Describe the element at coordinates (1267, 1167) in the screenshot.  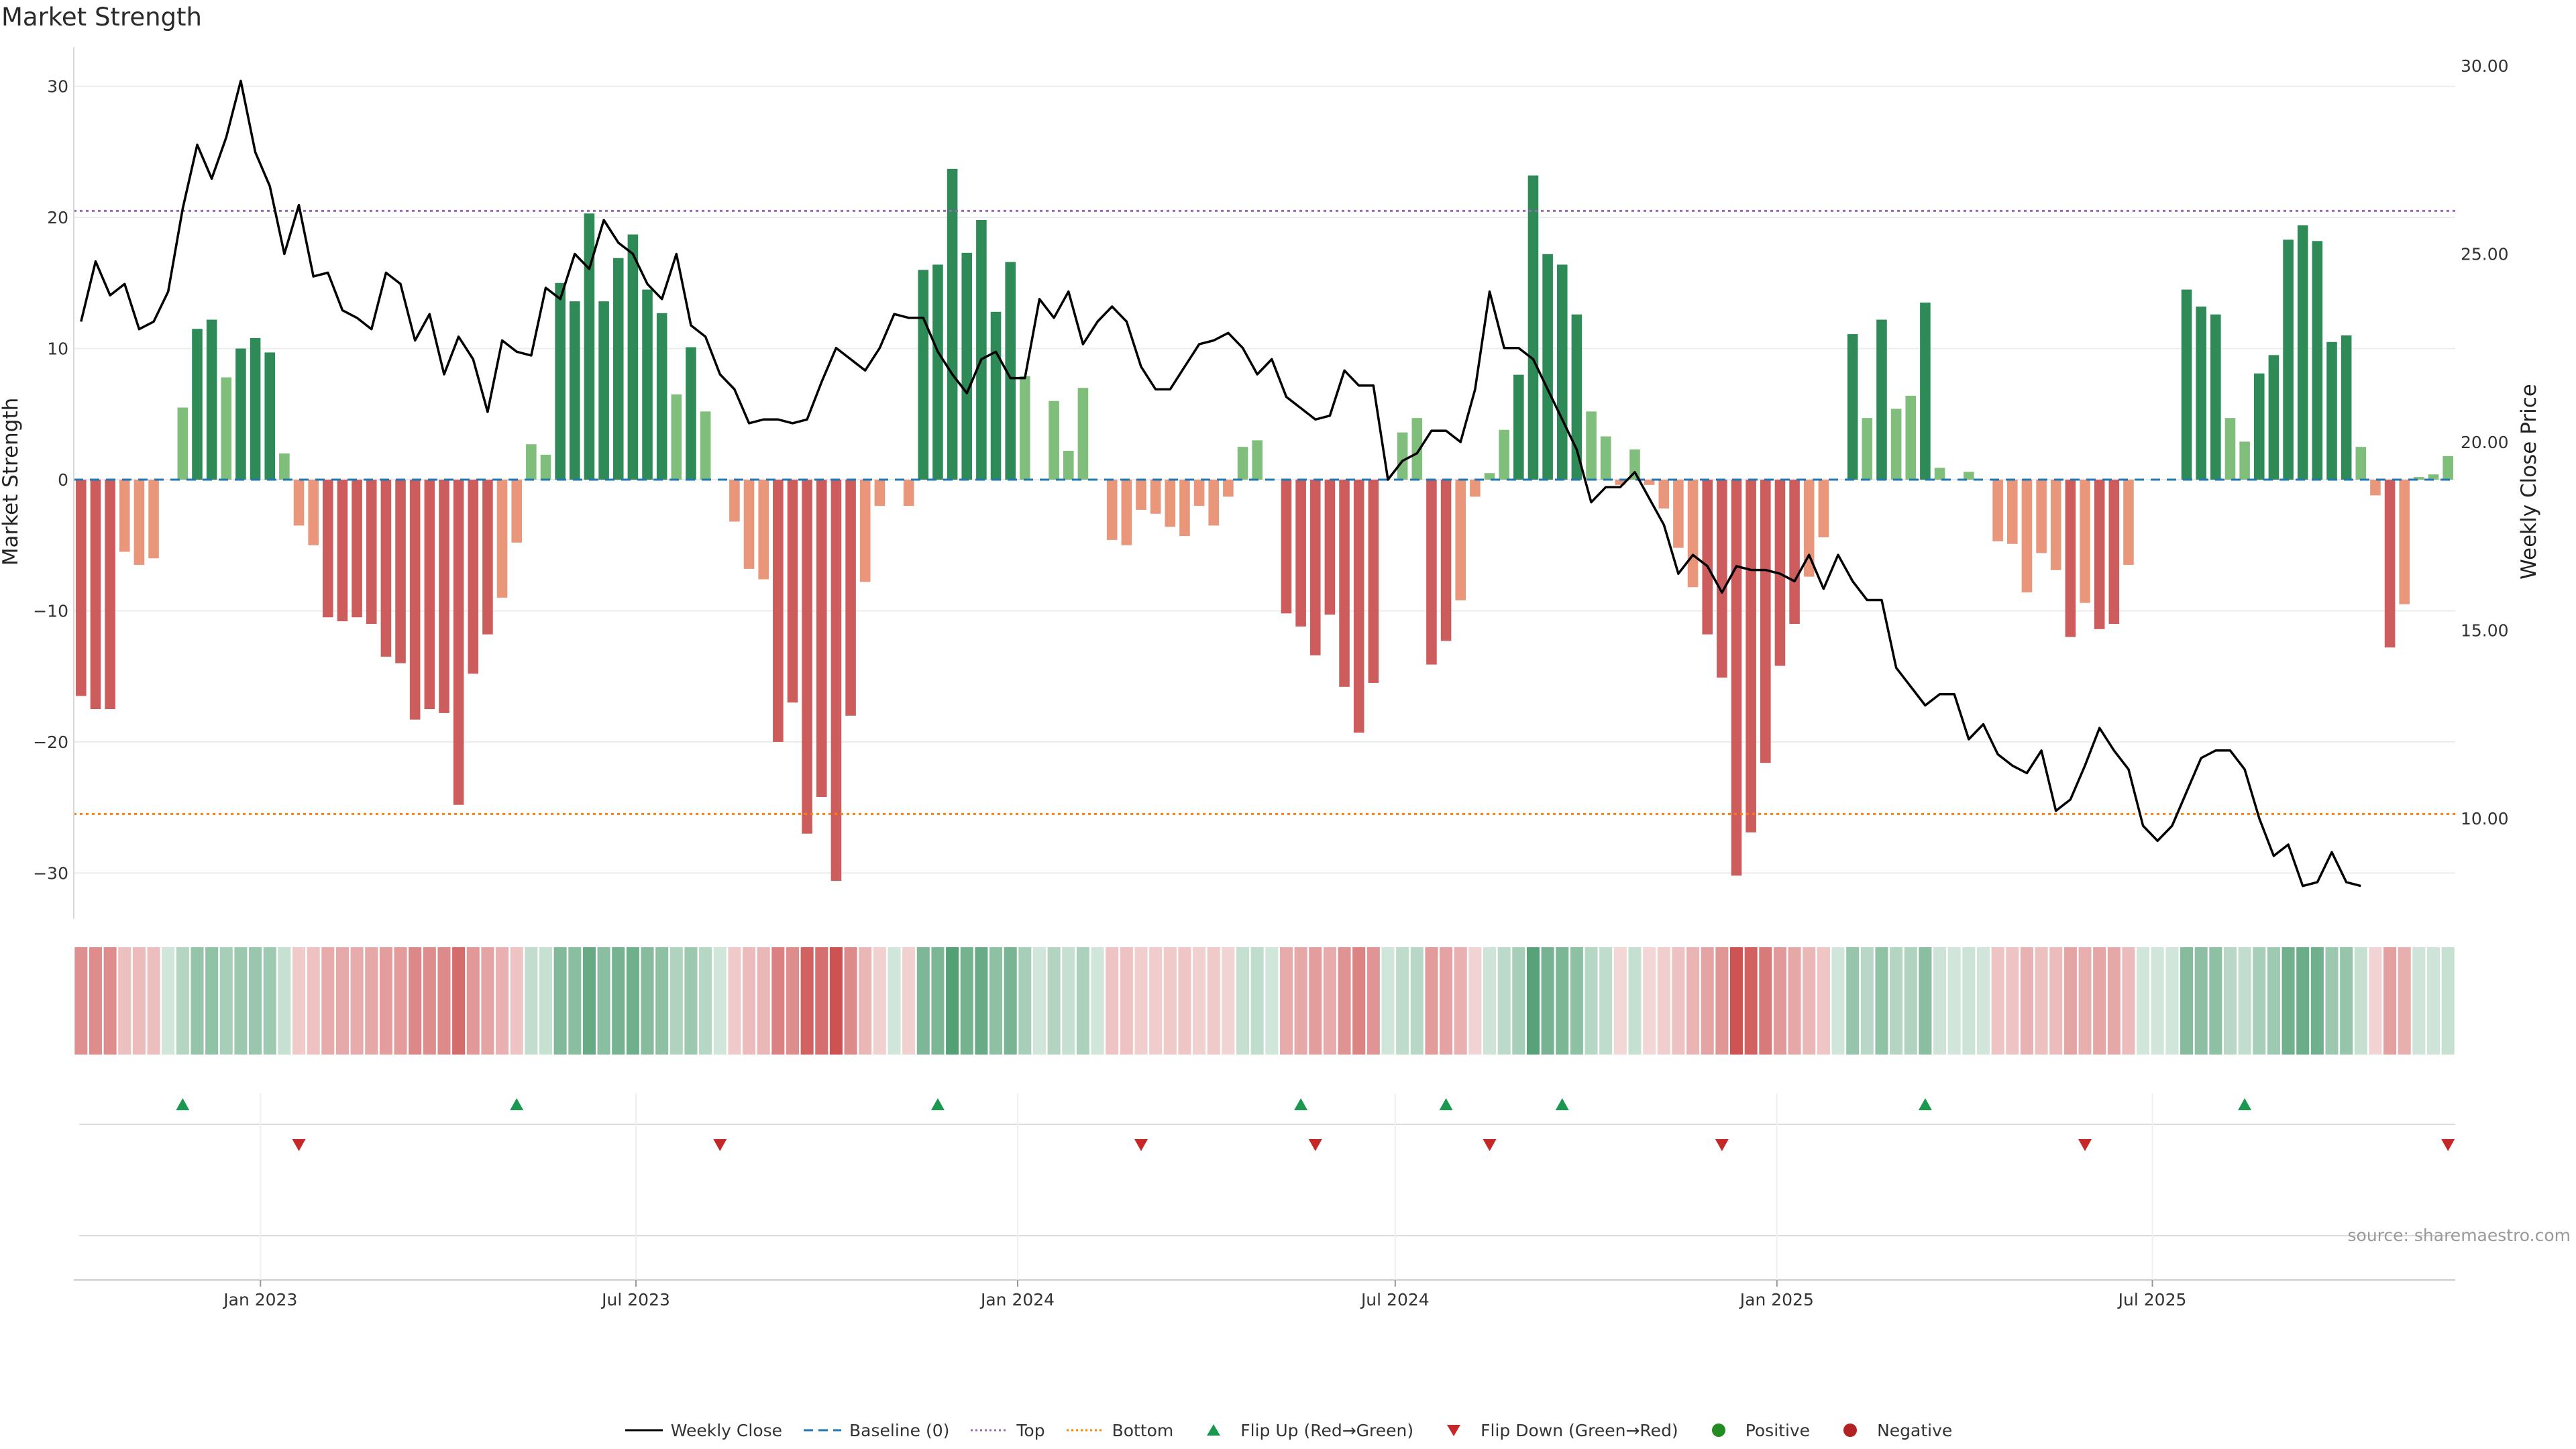
I see `flip-markers` at that location.